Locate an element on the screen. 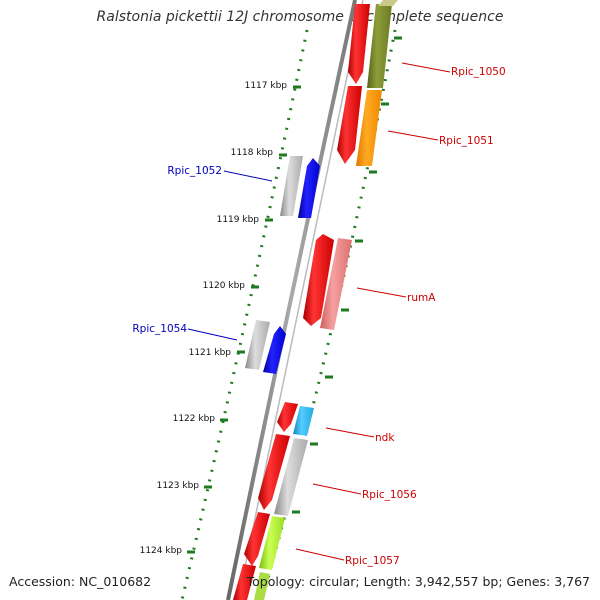  gene-label-rpic-1050: Rpic_1050 is located at coordinates (478, 72).